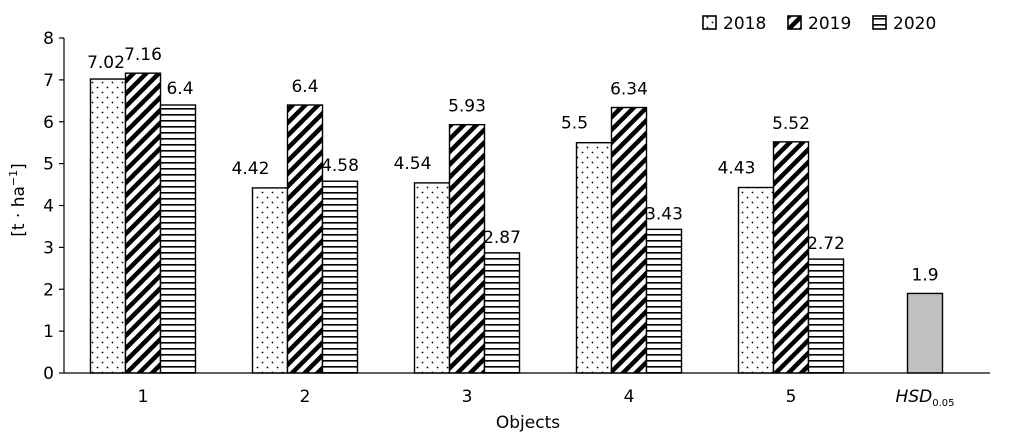  I want to click on y-tick-label: 6, so click(48, 123).